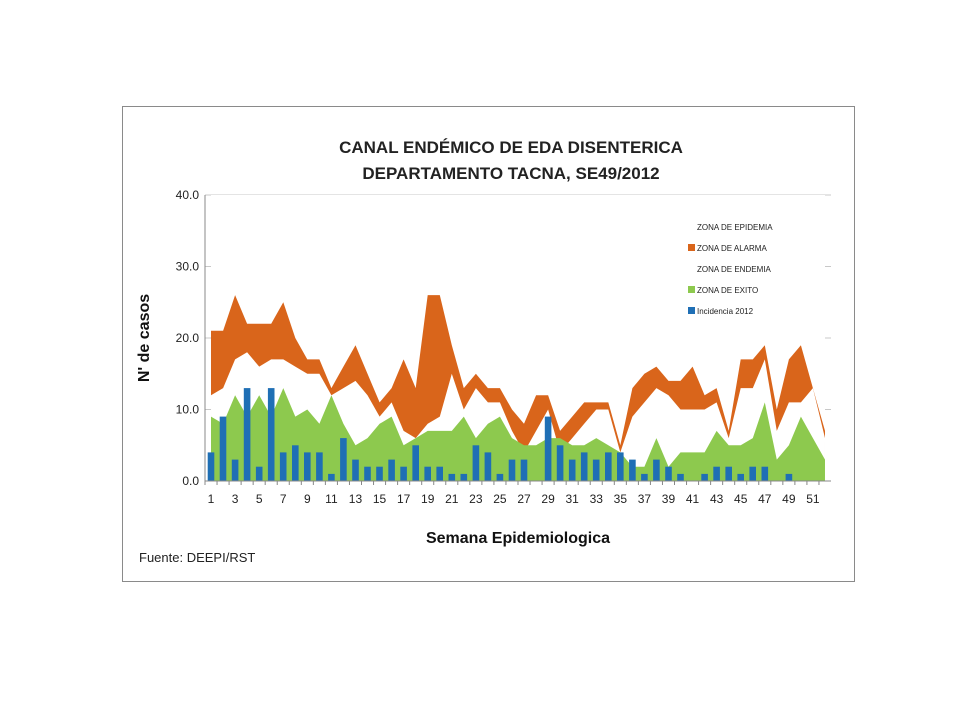  What do you see at coordinates (717, 499) in the screenshot?
I see `x-tick-label: 43` at bounding box center [717, 499].